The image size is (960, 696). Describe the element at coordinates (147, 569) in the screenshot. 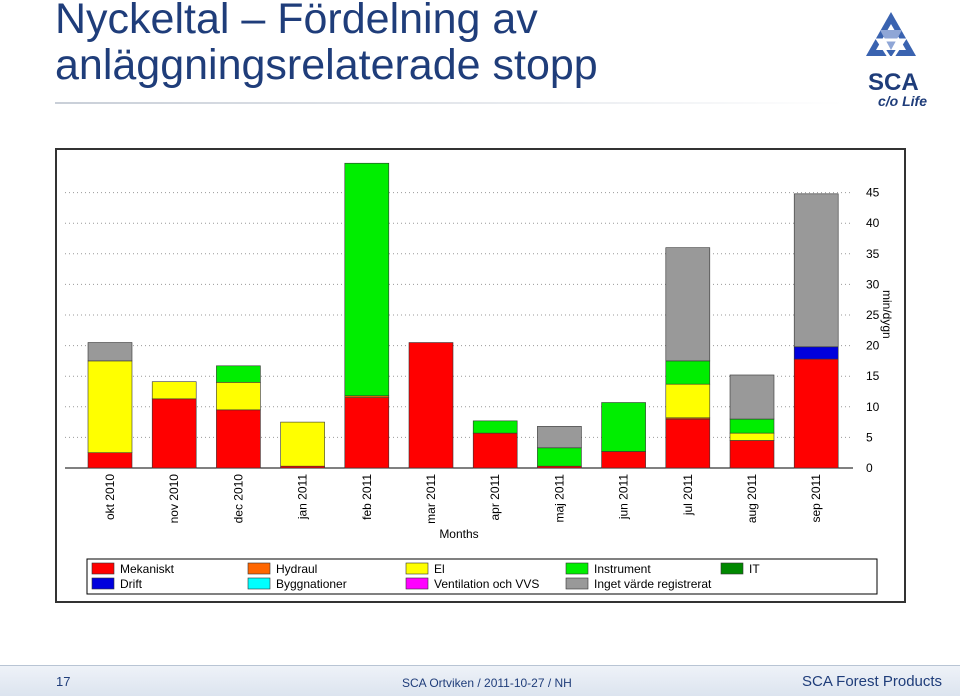

I see `legend-label: Mekaniskt` at that location.